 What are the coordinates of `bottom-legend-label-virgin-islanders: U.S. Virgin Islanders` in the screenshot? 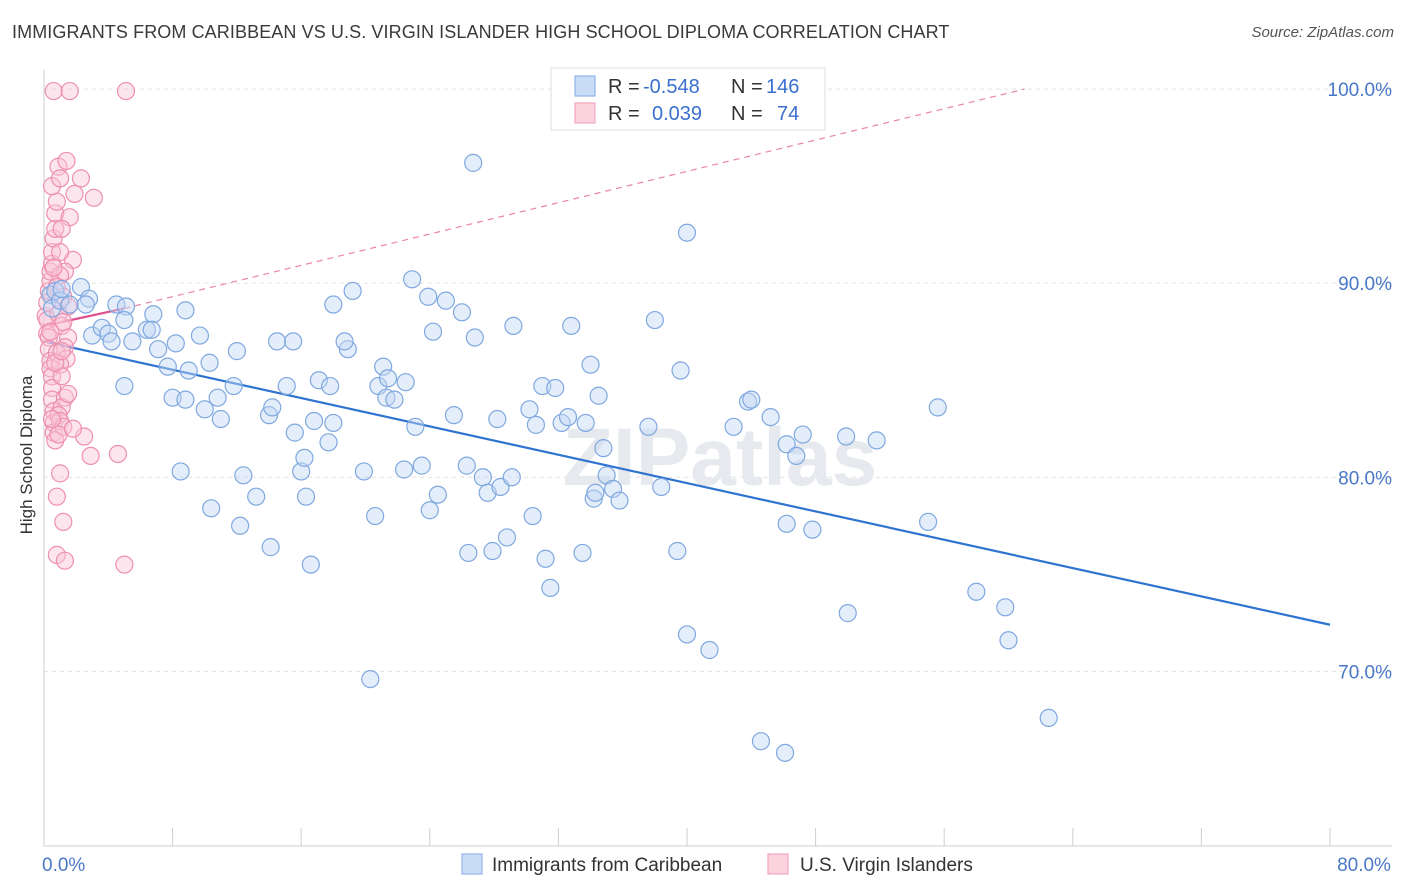 It's located at (886, 865).